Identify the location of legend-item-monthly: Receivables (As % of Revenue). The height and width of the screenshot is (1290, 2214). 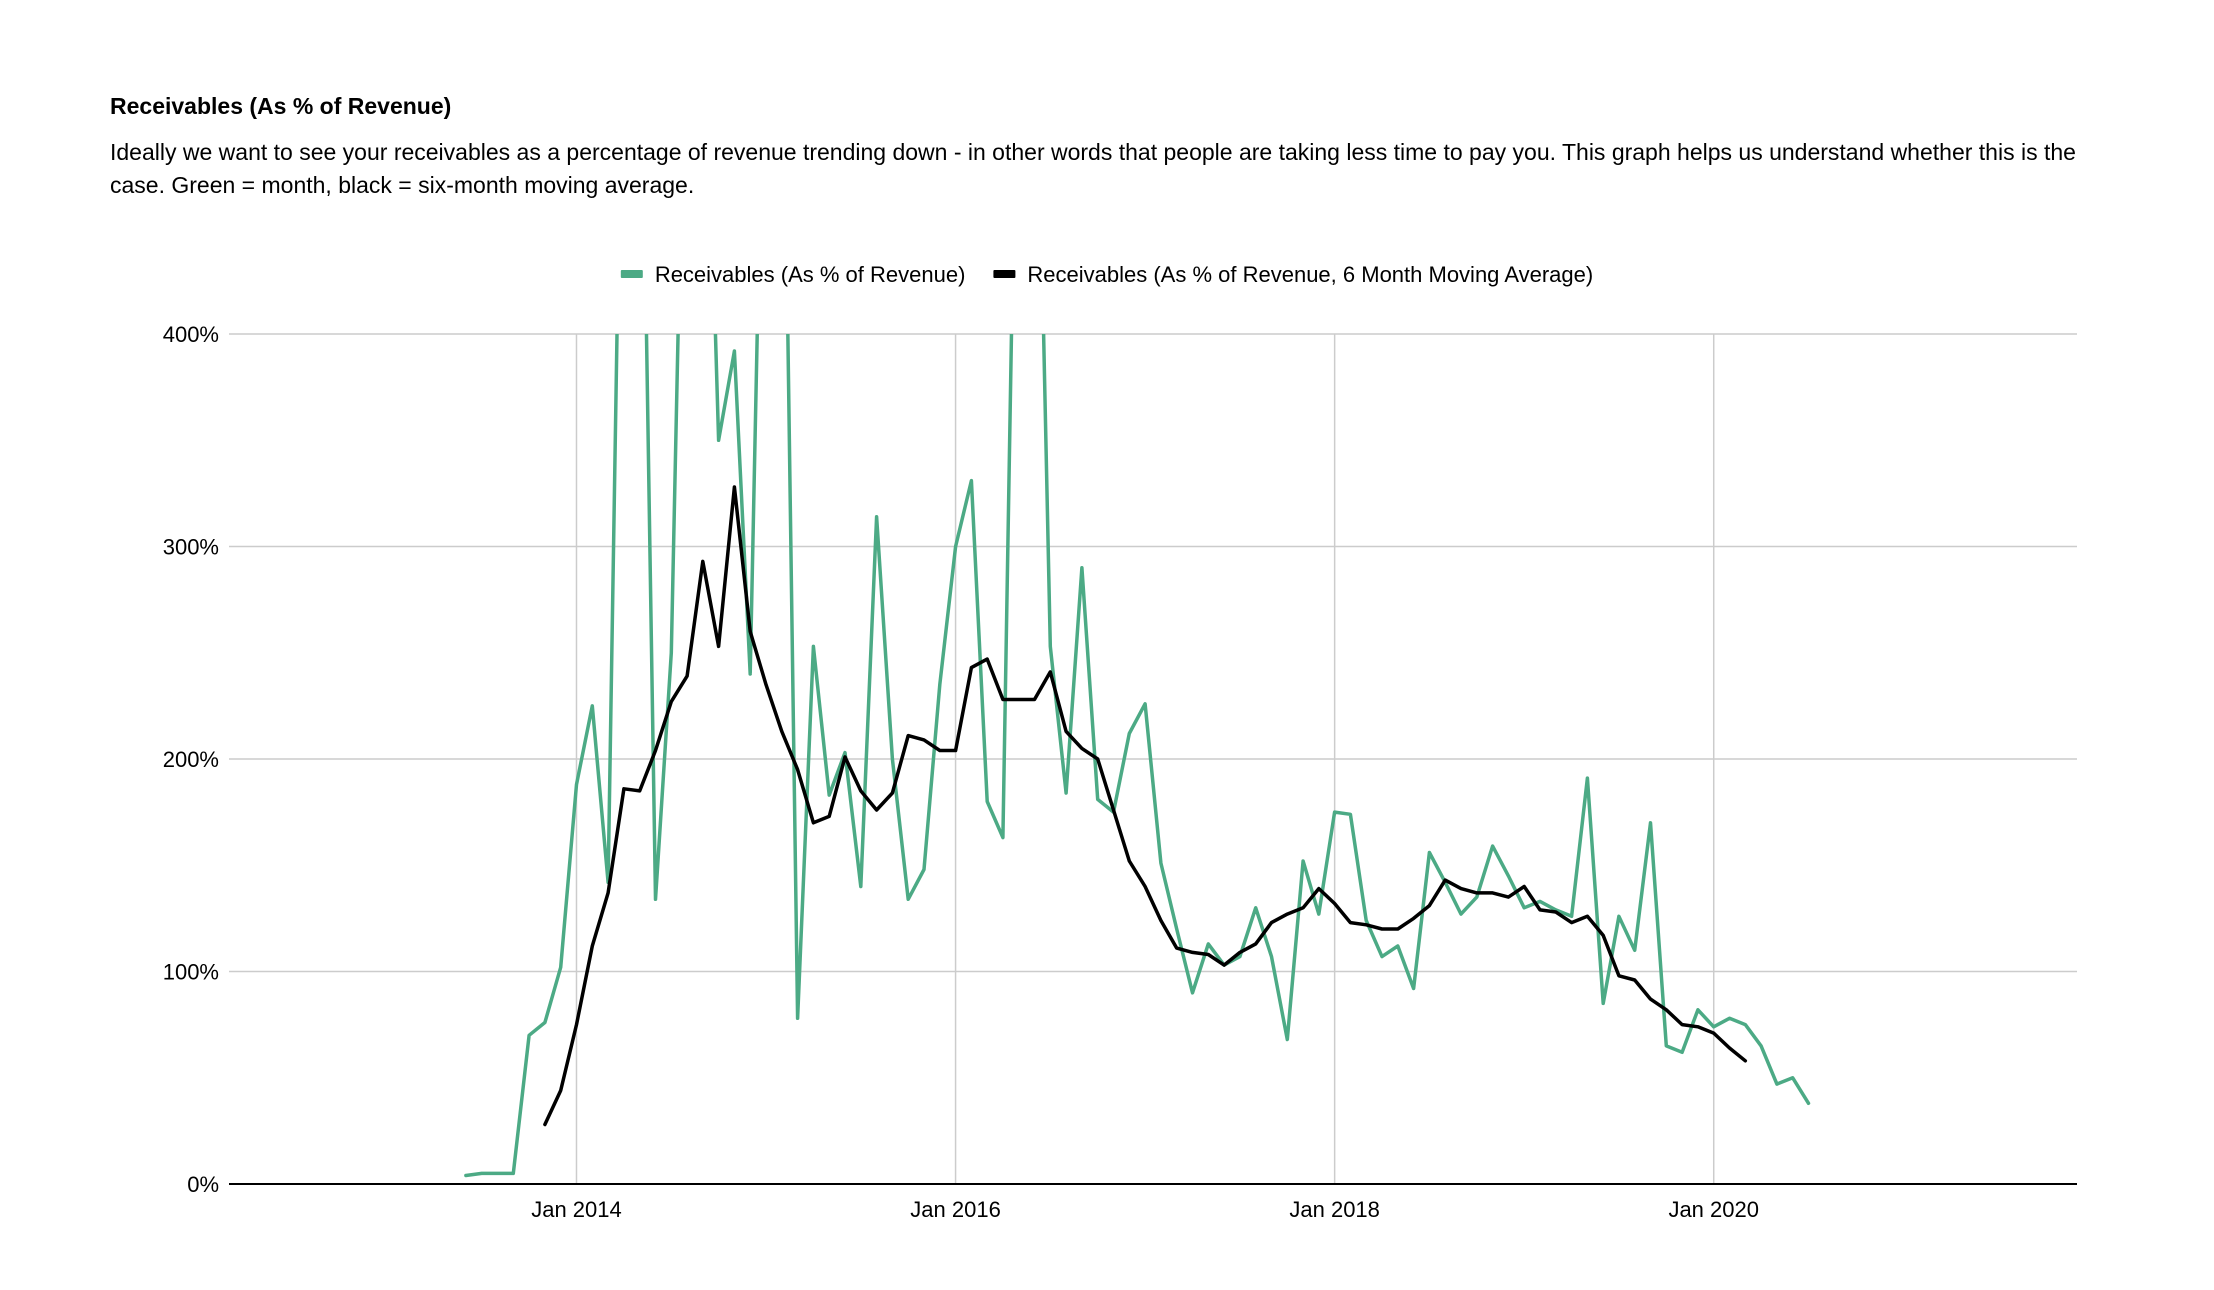
(793, 274).